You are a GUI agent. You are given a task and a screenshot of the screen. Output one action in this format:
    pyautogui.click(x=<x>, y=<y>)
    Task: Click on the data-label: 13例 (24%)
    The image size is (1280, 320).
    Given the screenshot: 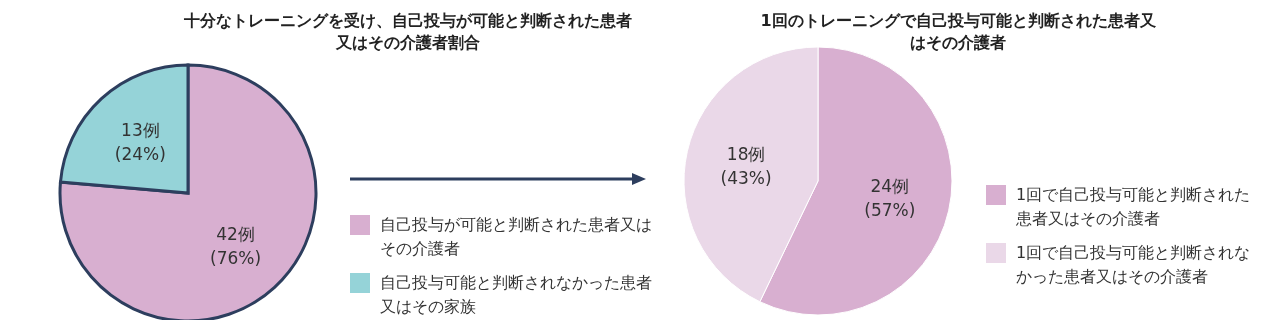 What is the action you would take?
    pyautogui.click(x=140, y=142)
    